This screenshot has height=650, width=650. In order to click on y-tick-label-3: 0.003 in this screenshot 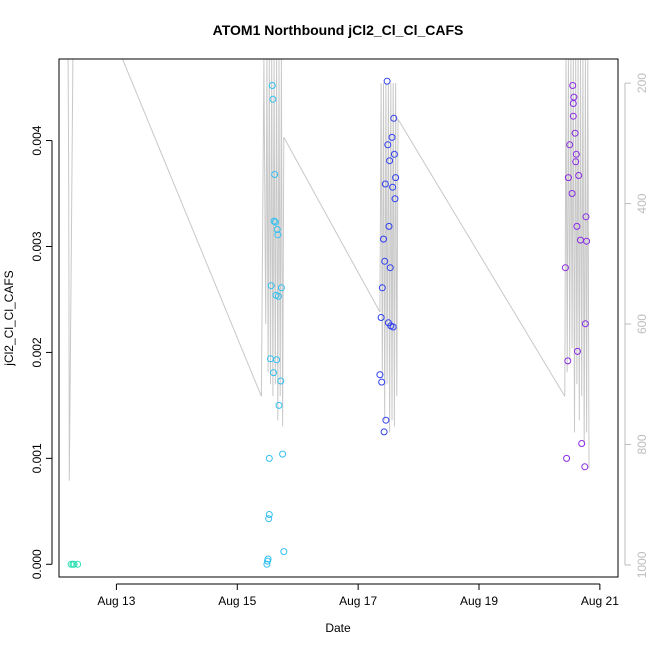, I will do `click(37, 246)`.